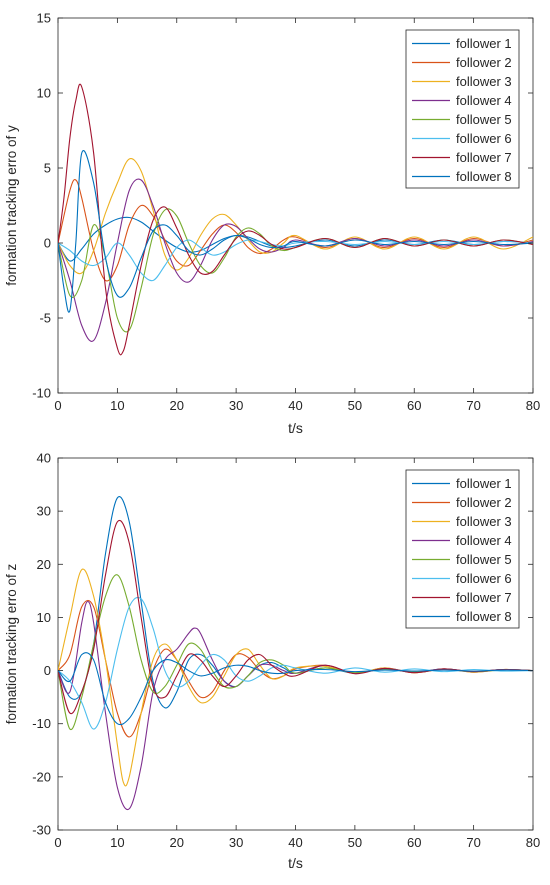 Image resolution: width=550 pixels, height=885 pixels. I want to click on y-tick-label: -30, so click(41, 830).